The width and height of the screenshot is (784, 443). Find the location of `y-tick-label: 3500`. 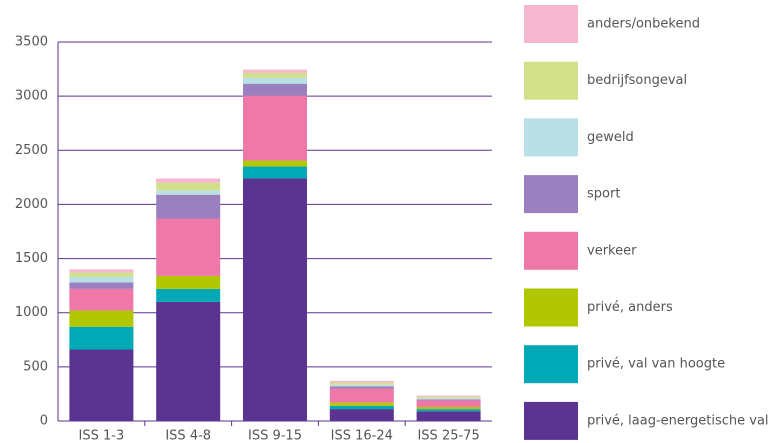

y-tick-label: 3500 is located at coordinates (31, 42).